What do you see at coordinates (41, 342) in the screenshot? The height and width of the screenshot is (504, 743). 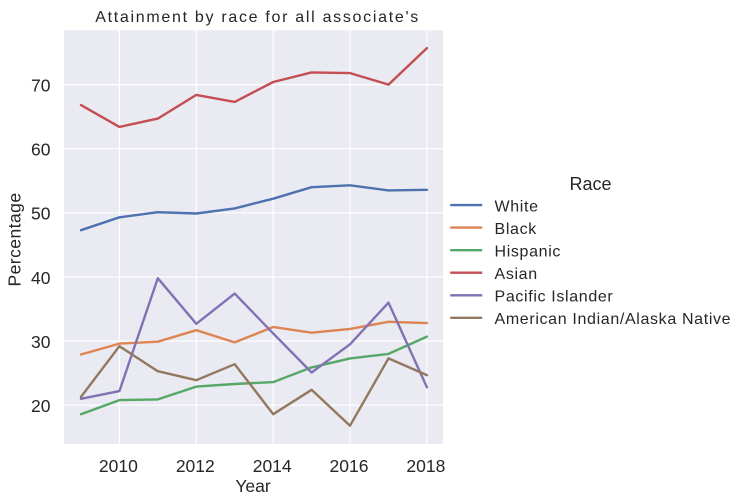 I see `svg-text: 30` at bounding box center [41, 342].